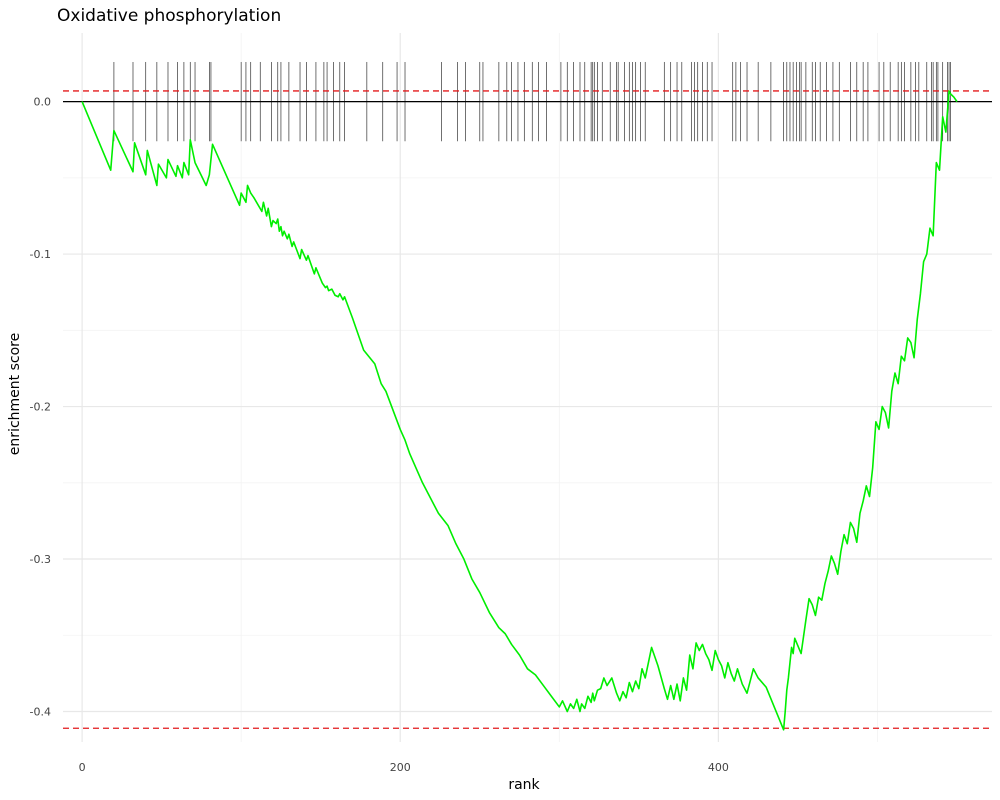 Image resolution: width=1000 pixels, height=800 pixels. I want to click on y-tick-label: -0.4, so click(40, 712).